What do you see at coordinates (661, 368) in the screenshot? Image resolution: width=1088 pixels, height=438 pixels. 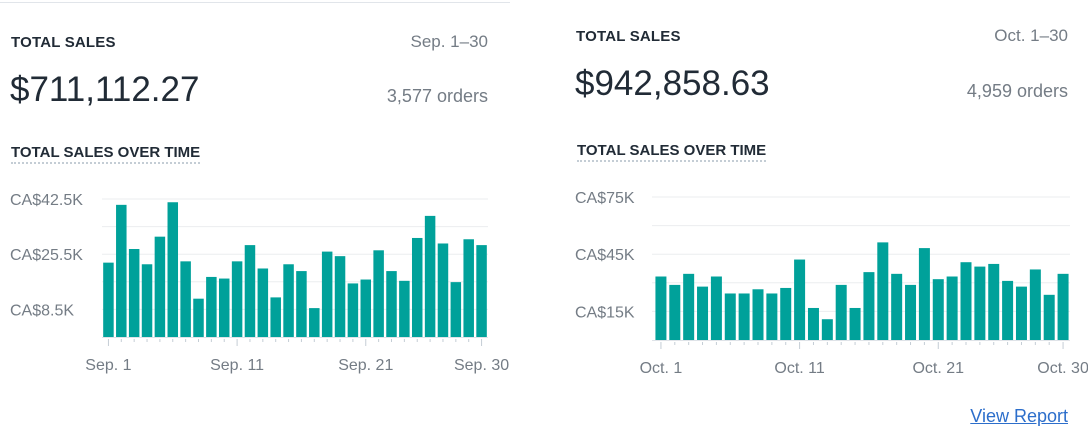 I see `x-tick-label: Oct. 1` at bounding box center [661, 368].